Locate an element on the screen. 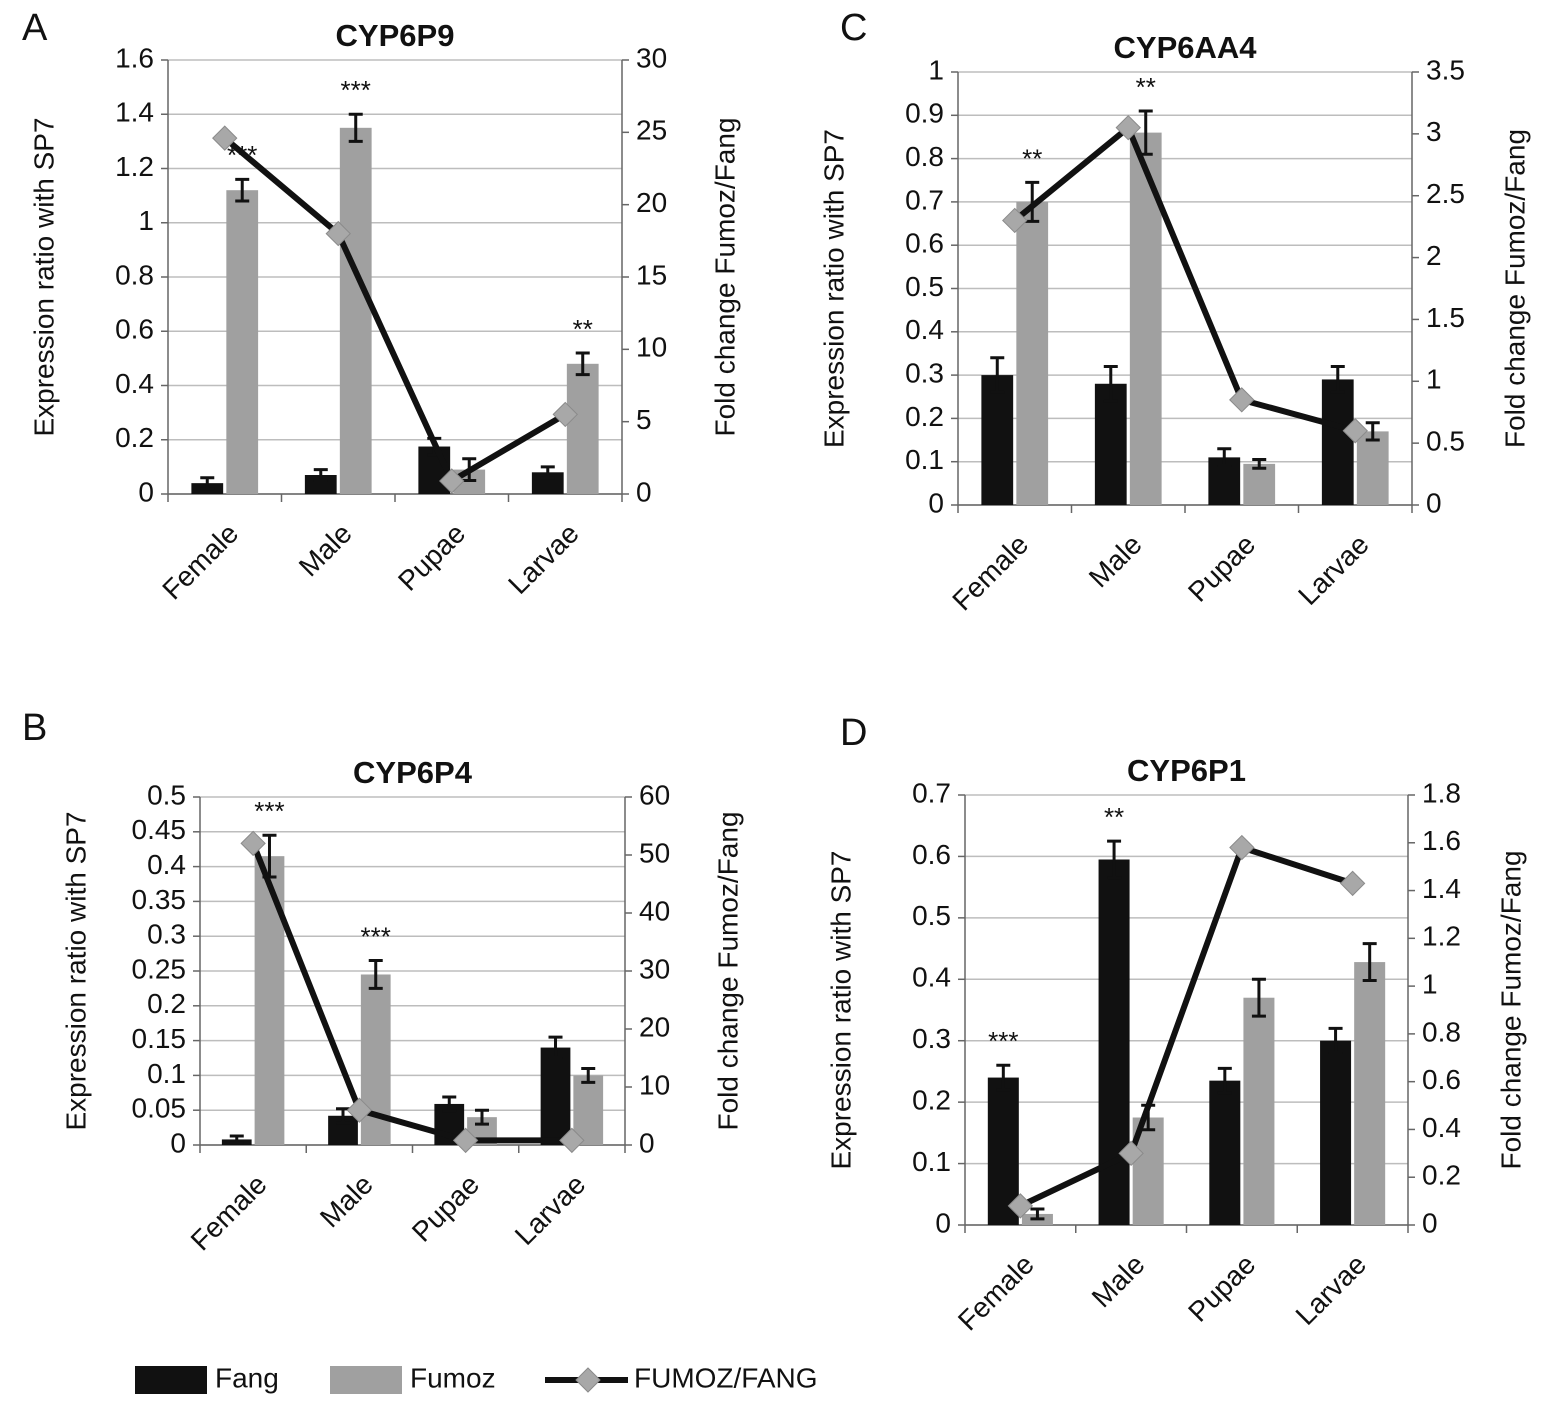  y2-tick-label: 1.4 is located at coordinates (1441, 888).